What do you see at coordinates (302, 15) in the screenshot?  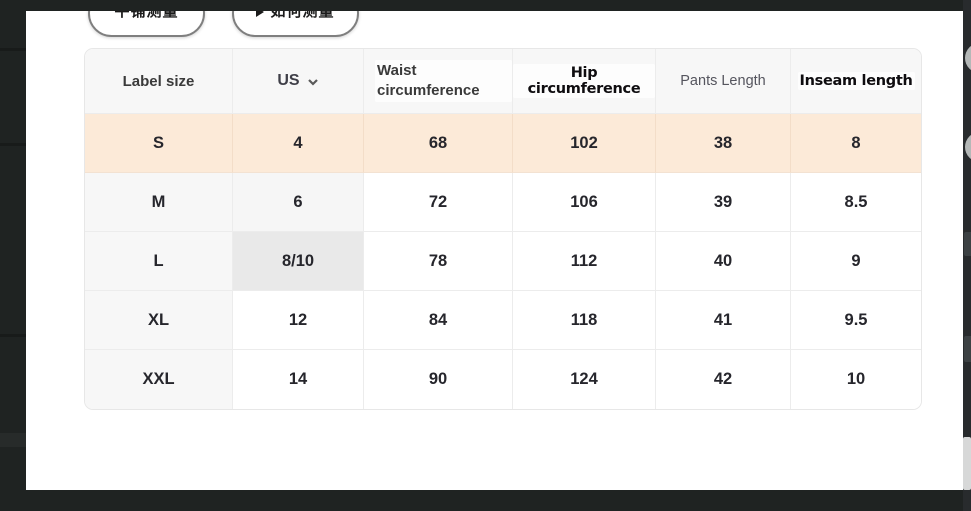 I see `how-to-measure-label: 如何测量` at bounding box center [302, 15].